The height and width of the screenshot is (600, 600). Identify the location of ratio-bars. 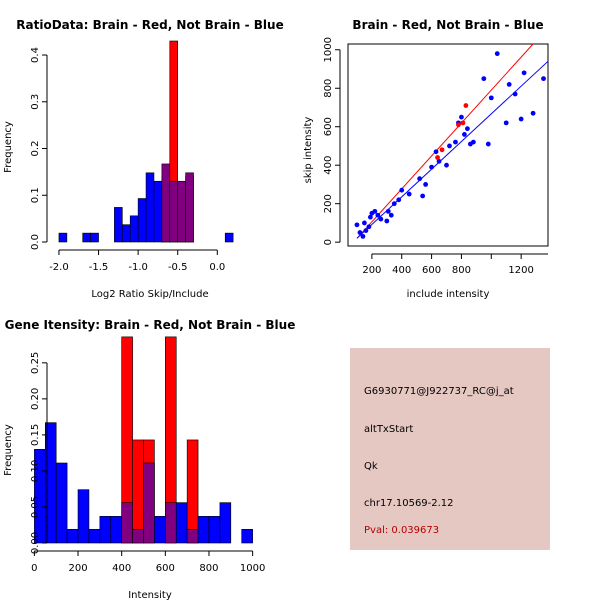
(146, 141).